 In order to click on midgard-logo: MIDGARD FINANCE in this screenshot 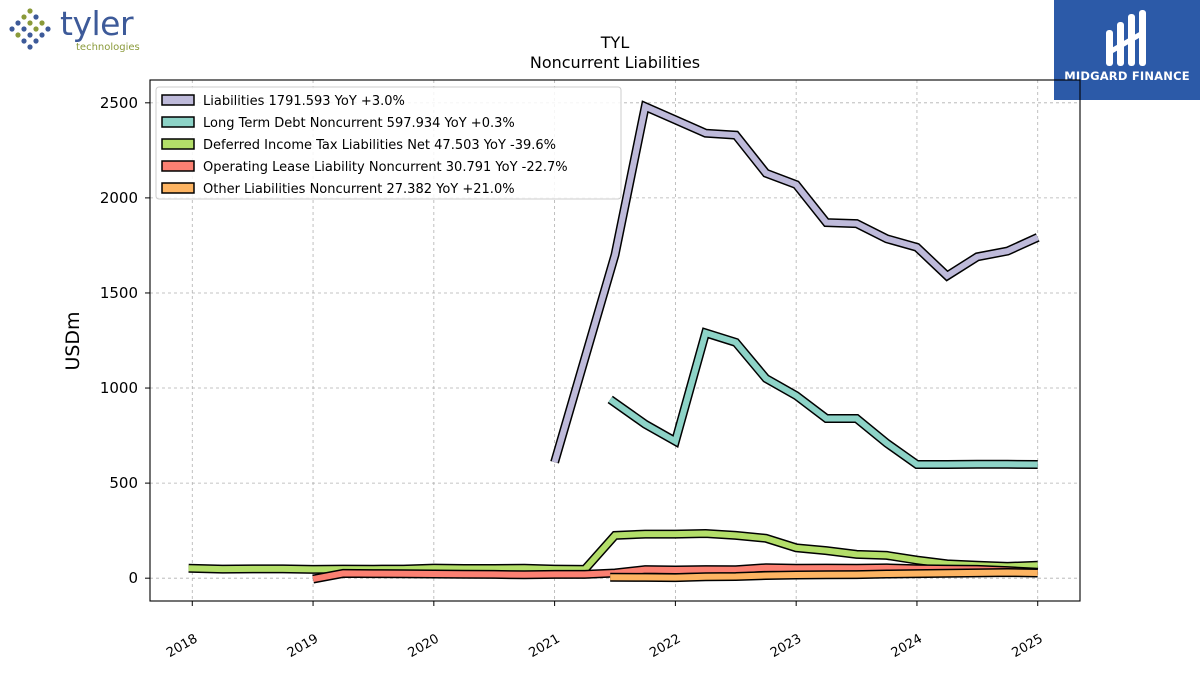, I will do `click(1127, 50)`.